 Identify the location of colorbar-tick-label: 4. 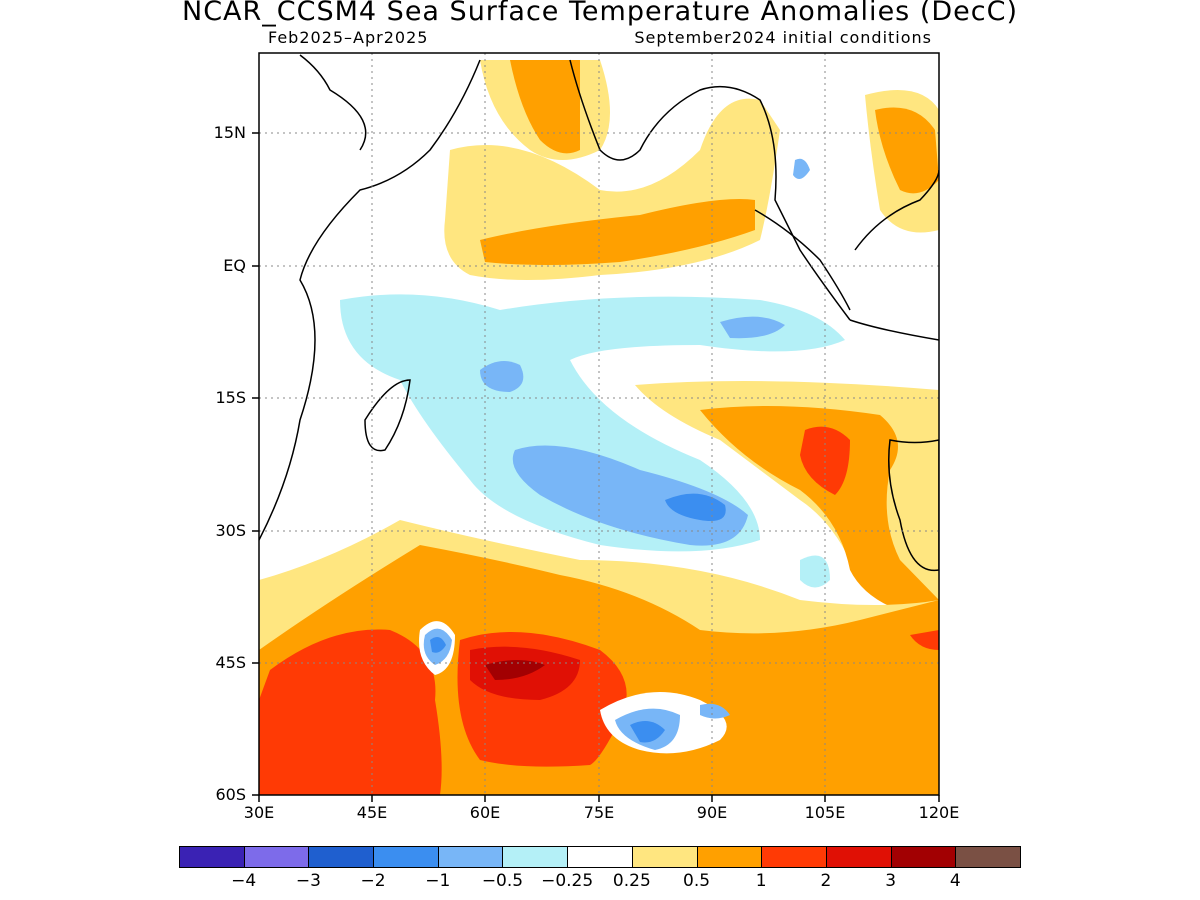
(955, 881).